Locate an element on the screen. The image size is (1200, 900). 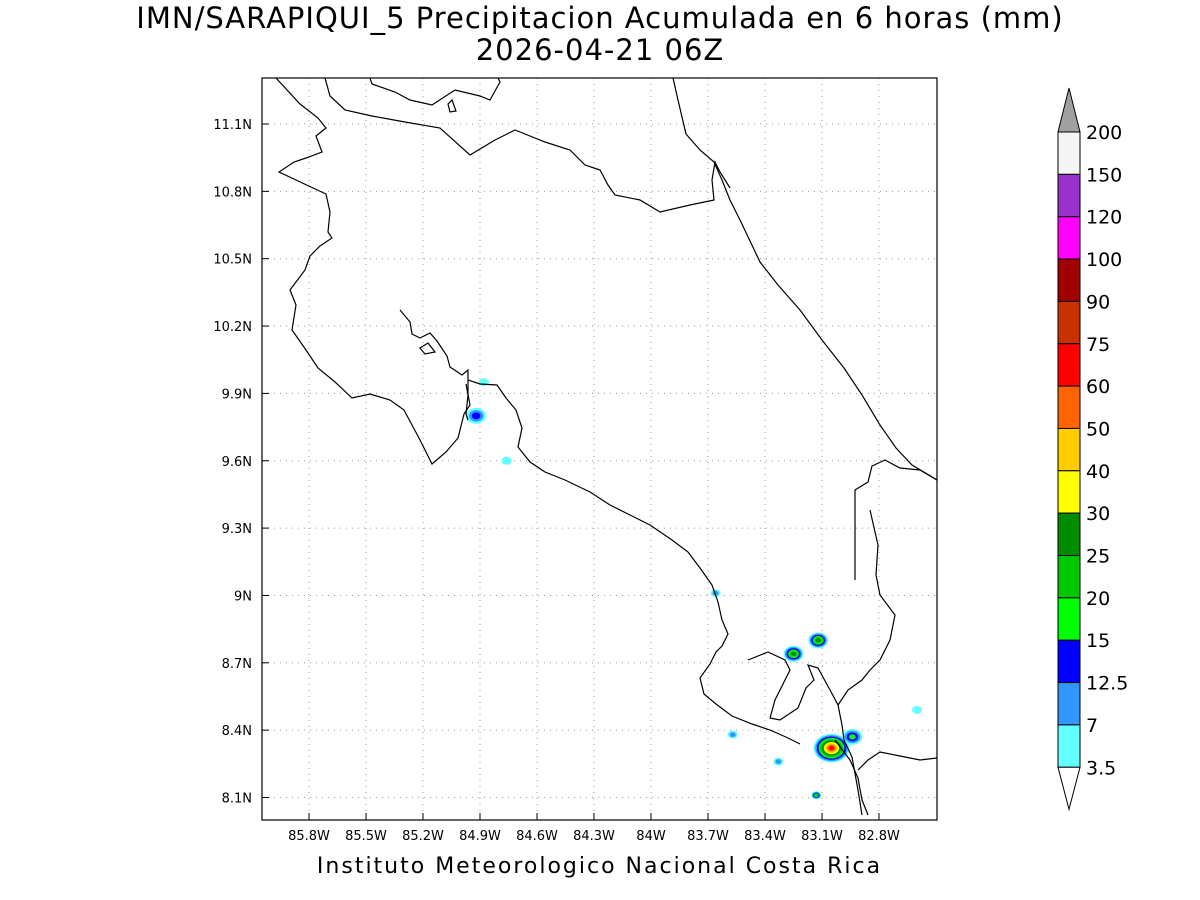
longitude-tick-label: 85.2W is located at coordinates (423, 836).